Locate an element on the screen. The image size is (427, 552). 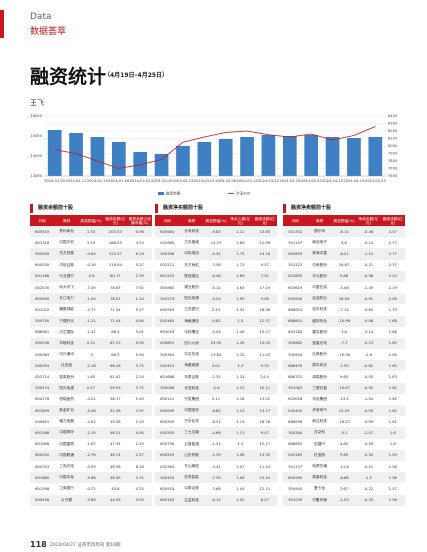
table-cell: 1.69 is located at coordinates (240, 276).